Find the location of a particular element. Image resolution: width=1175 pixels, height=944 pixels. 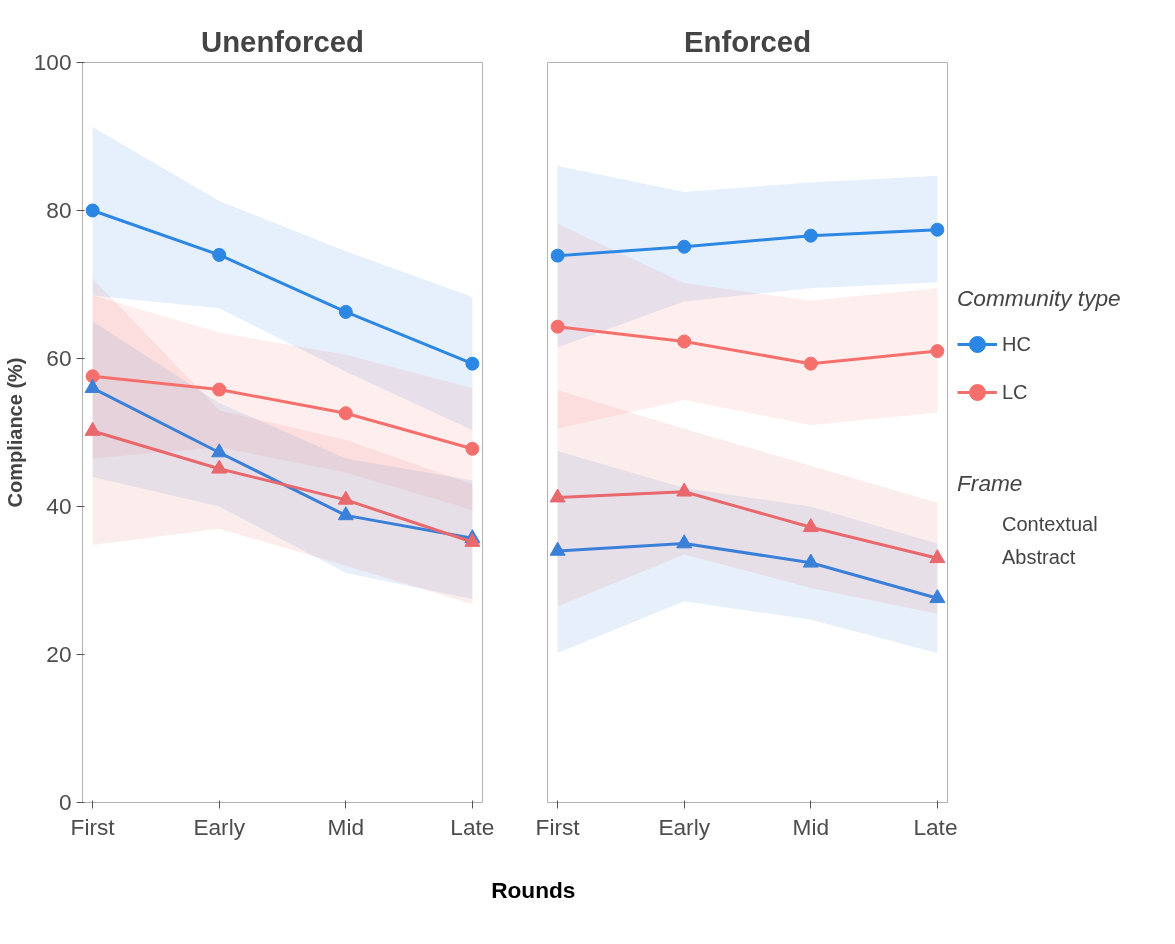

chart-title: Enforced is located at coordinates (747, 41).